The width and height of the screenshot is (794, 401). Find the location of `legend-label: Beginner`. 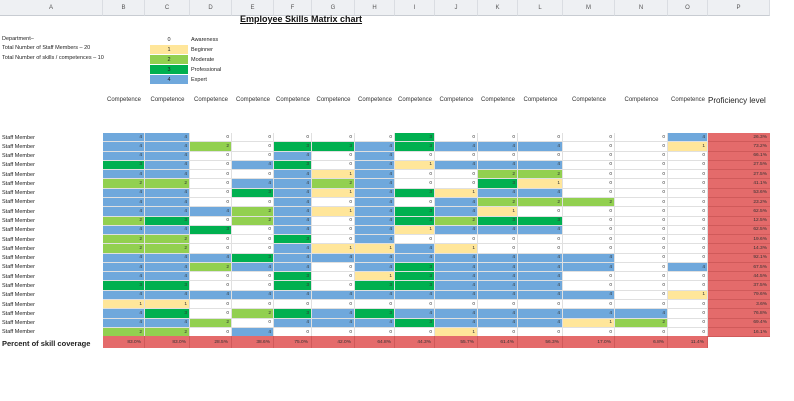

legend-label: Beginner is located at coordinates (202, 49).